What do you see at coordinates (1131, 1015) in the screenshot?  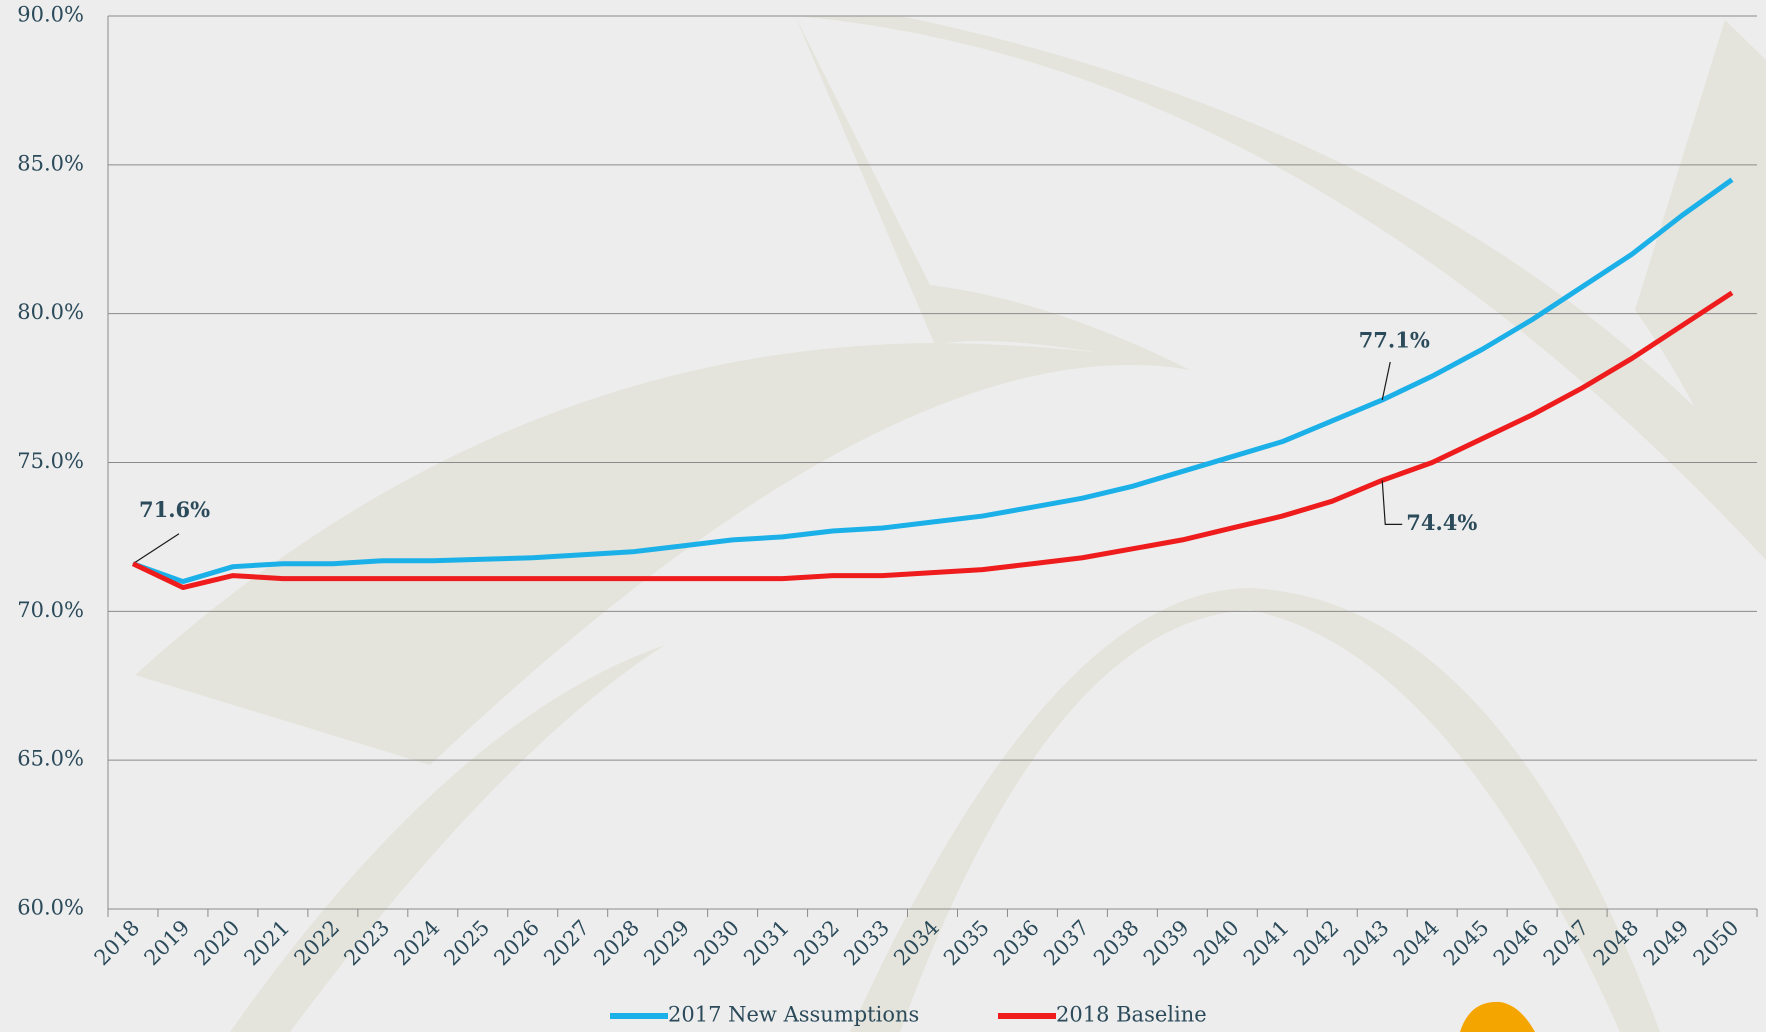 I see `legend-label: 2018 Baseline` at bounding box center [1131, 1015].